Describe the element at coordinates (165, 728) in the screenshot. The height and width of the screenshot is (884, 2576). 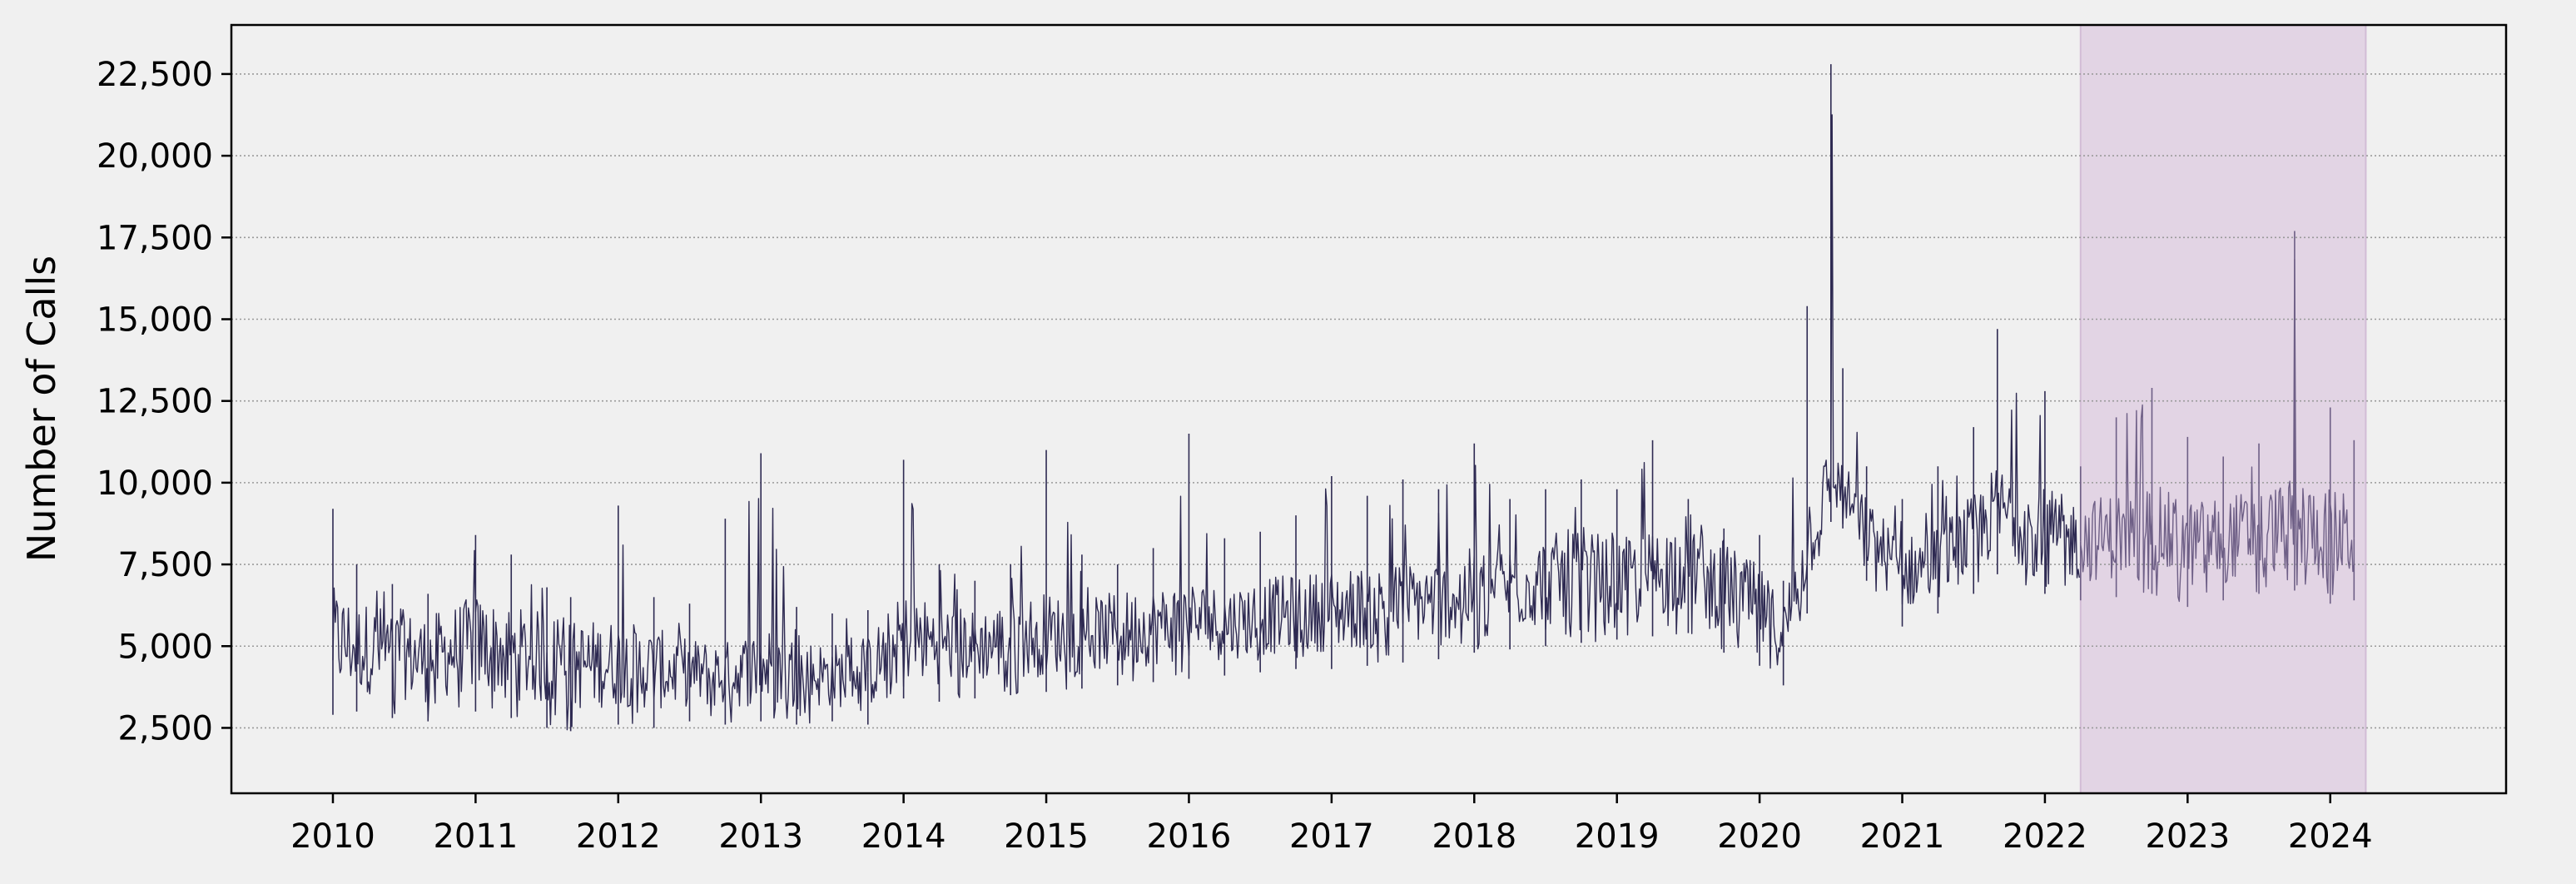
I see `y-tick-label: 2,500` at that location.